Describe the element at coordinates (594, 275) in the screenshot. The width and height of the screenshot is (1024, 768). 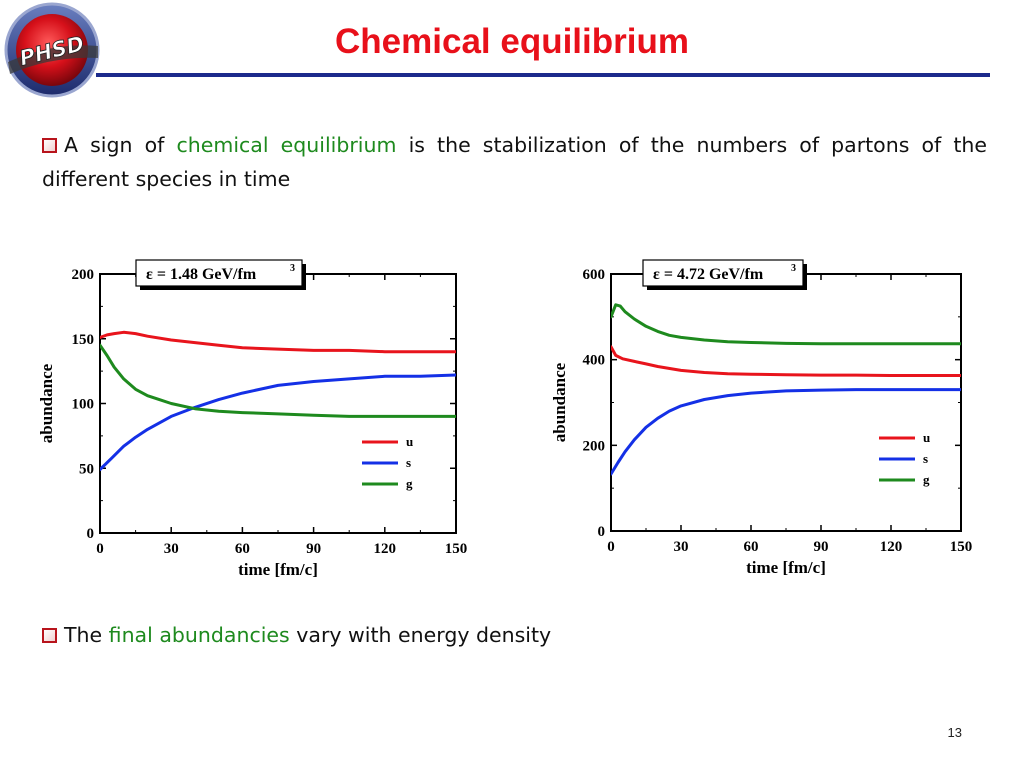
I see `chart2-y-tick-label: 600` at that location.